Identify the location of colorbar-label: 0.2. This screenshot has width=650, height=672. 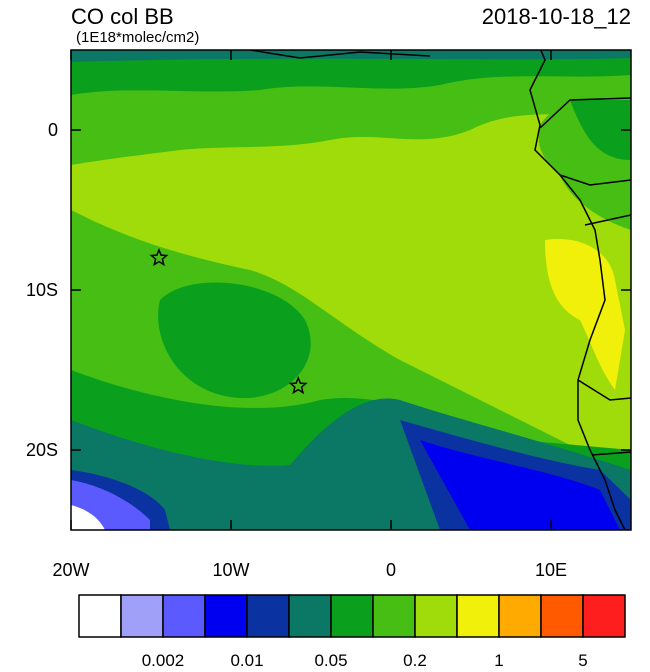
(415, 659).